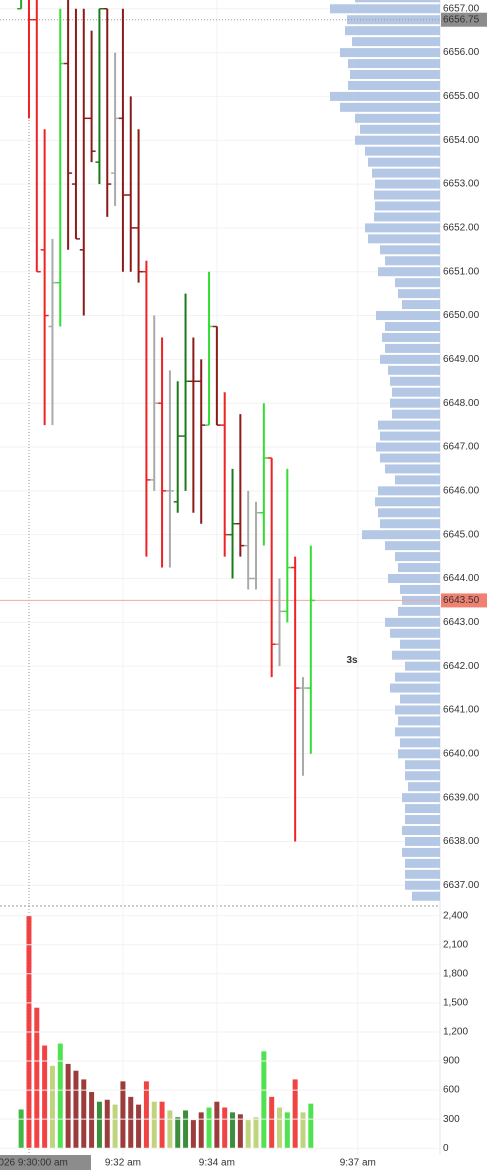 Image resolution: width=494 pixels, height=1176 pixels. I want to click on y-tick-label: 6649.00, so click(461, 359).